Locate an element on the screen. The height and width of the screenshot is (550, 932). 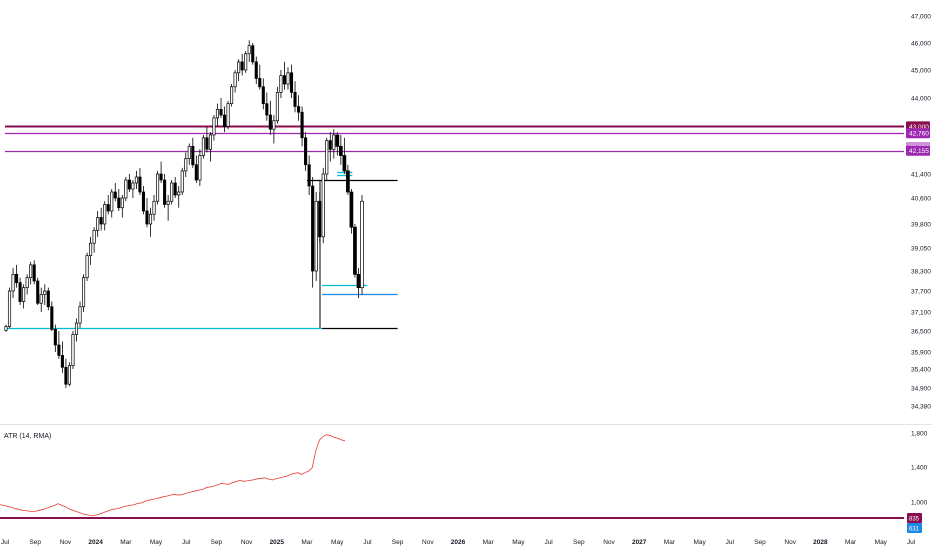
price-tick-label: 40,600 is located at coordinates (921, 199).